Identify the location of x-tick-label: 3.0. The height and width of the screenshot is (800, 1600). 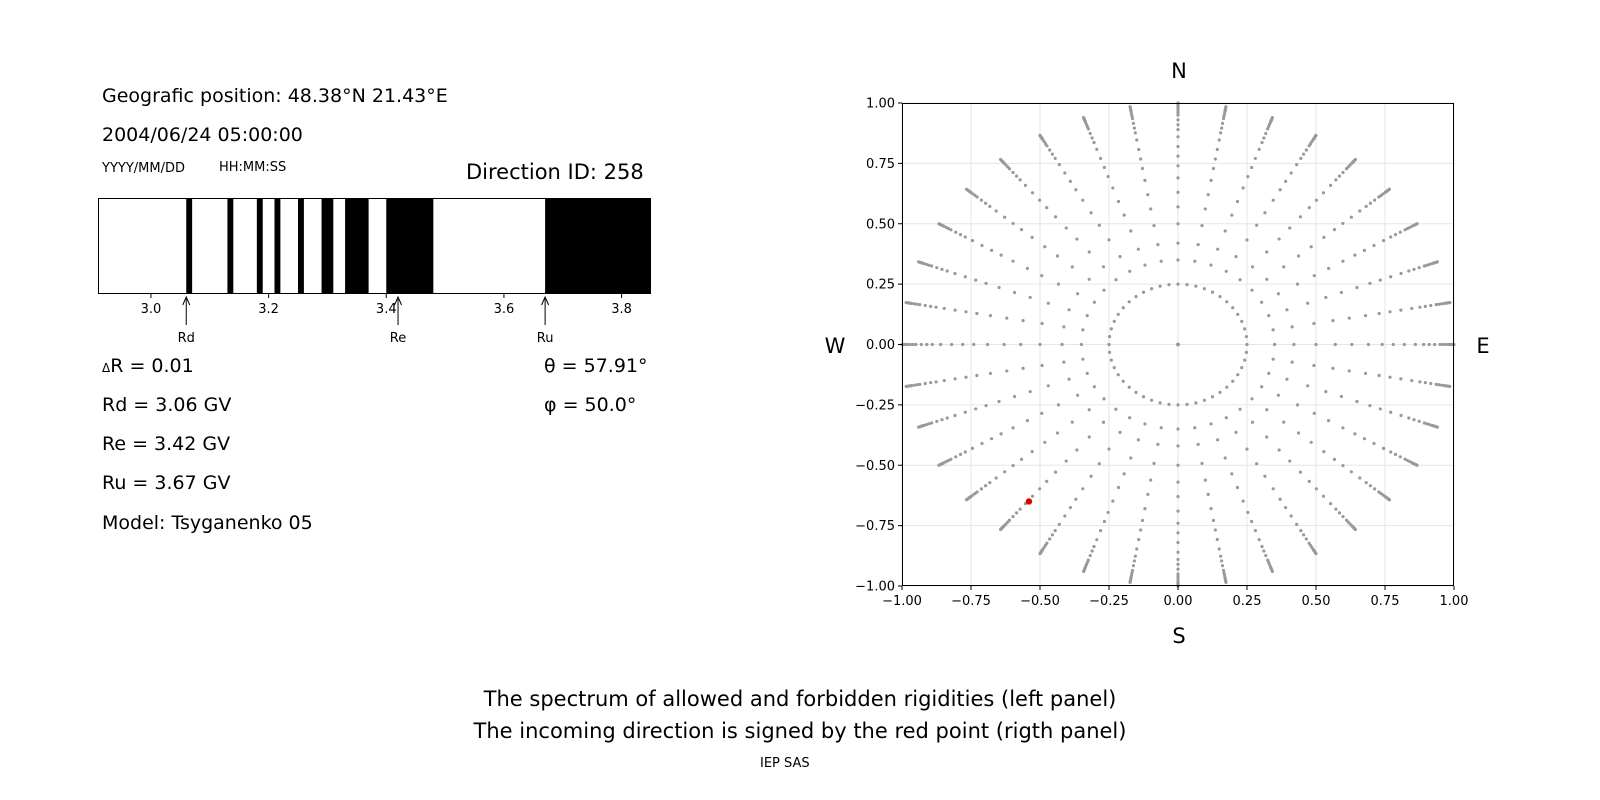
(151, 309).